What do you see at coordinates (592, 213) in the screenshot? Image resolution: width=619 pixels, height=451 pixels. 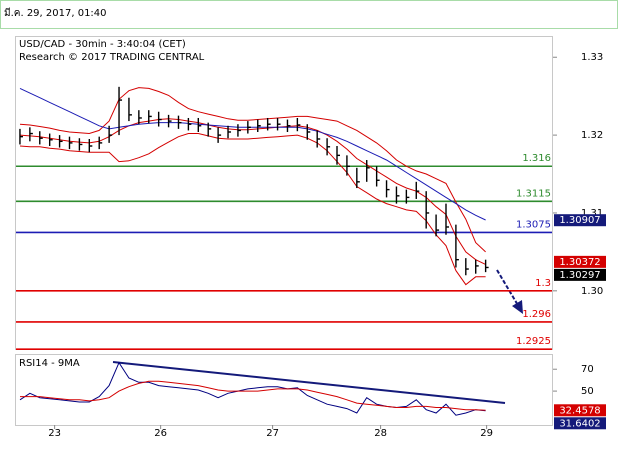 I see `y-tick-label: 1.31` at bounding box center [592, 213].